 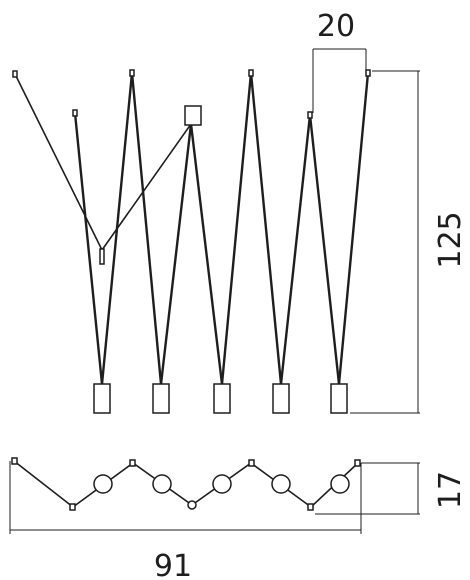 What do you see at coordinates (409, 242) in the screenshot?
I see `dimension-height: 125` at bounding box center [409, 242].